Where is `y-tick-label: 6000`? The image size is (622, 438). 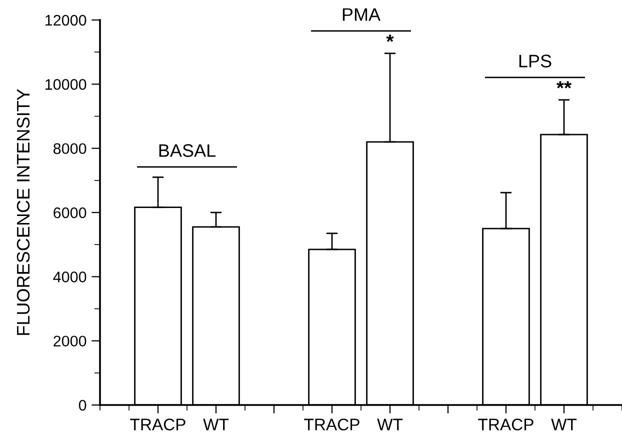
y-tick-label: 6000 is located at coordinates (70, 212).